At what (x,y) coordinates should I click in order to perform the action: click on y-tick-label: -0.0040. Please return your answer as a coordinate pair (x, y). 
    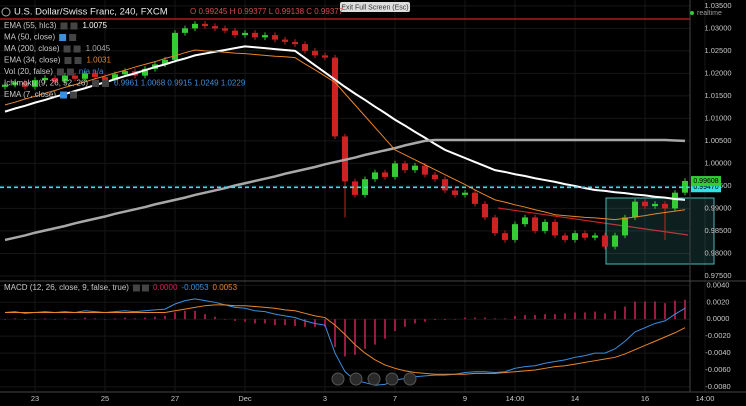
    Looking at the image, I should click on (717, 352).